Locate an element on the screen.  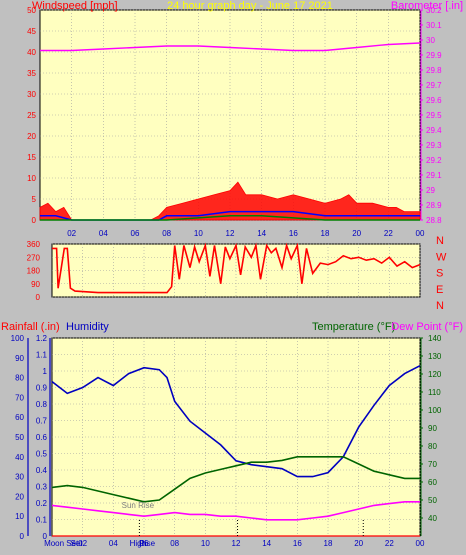
chart-title: 24 hour graph day - June 17 2021 is located at coordinates (250, 6).